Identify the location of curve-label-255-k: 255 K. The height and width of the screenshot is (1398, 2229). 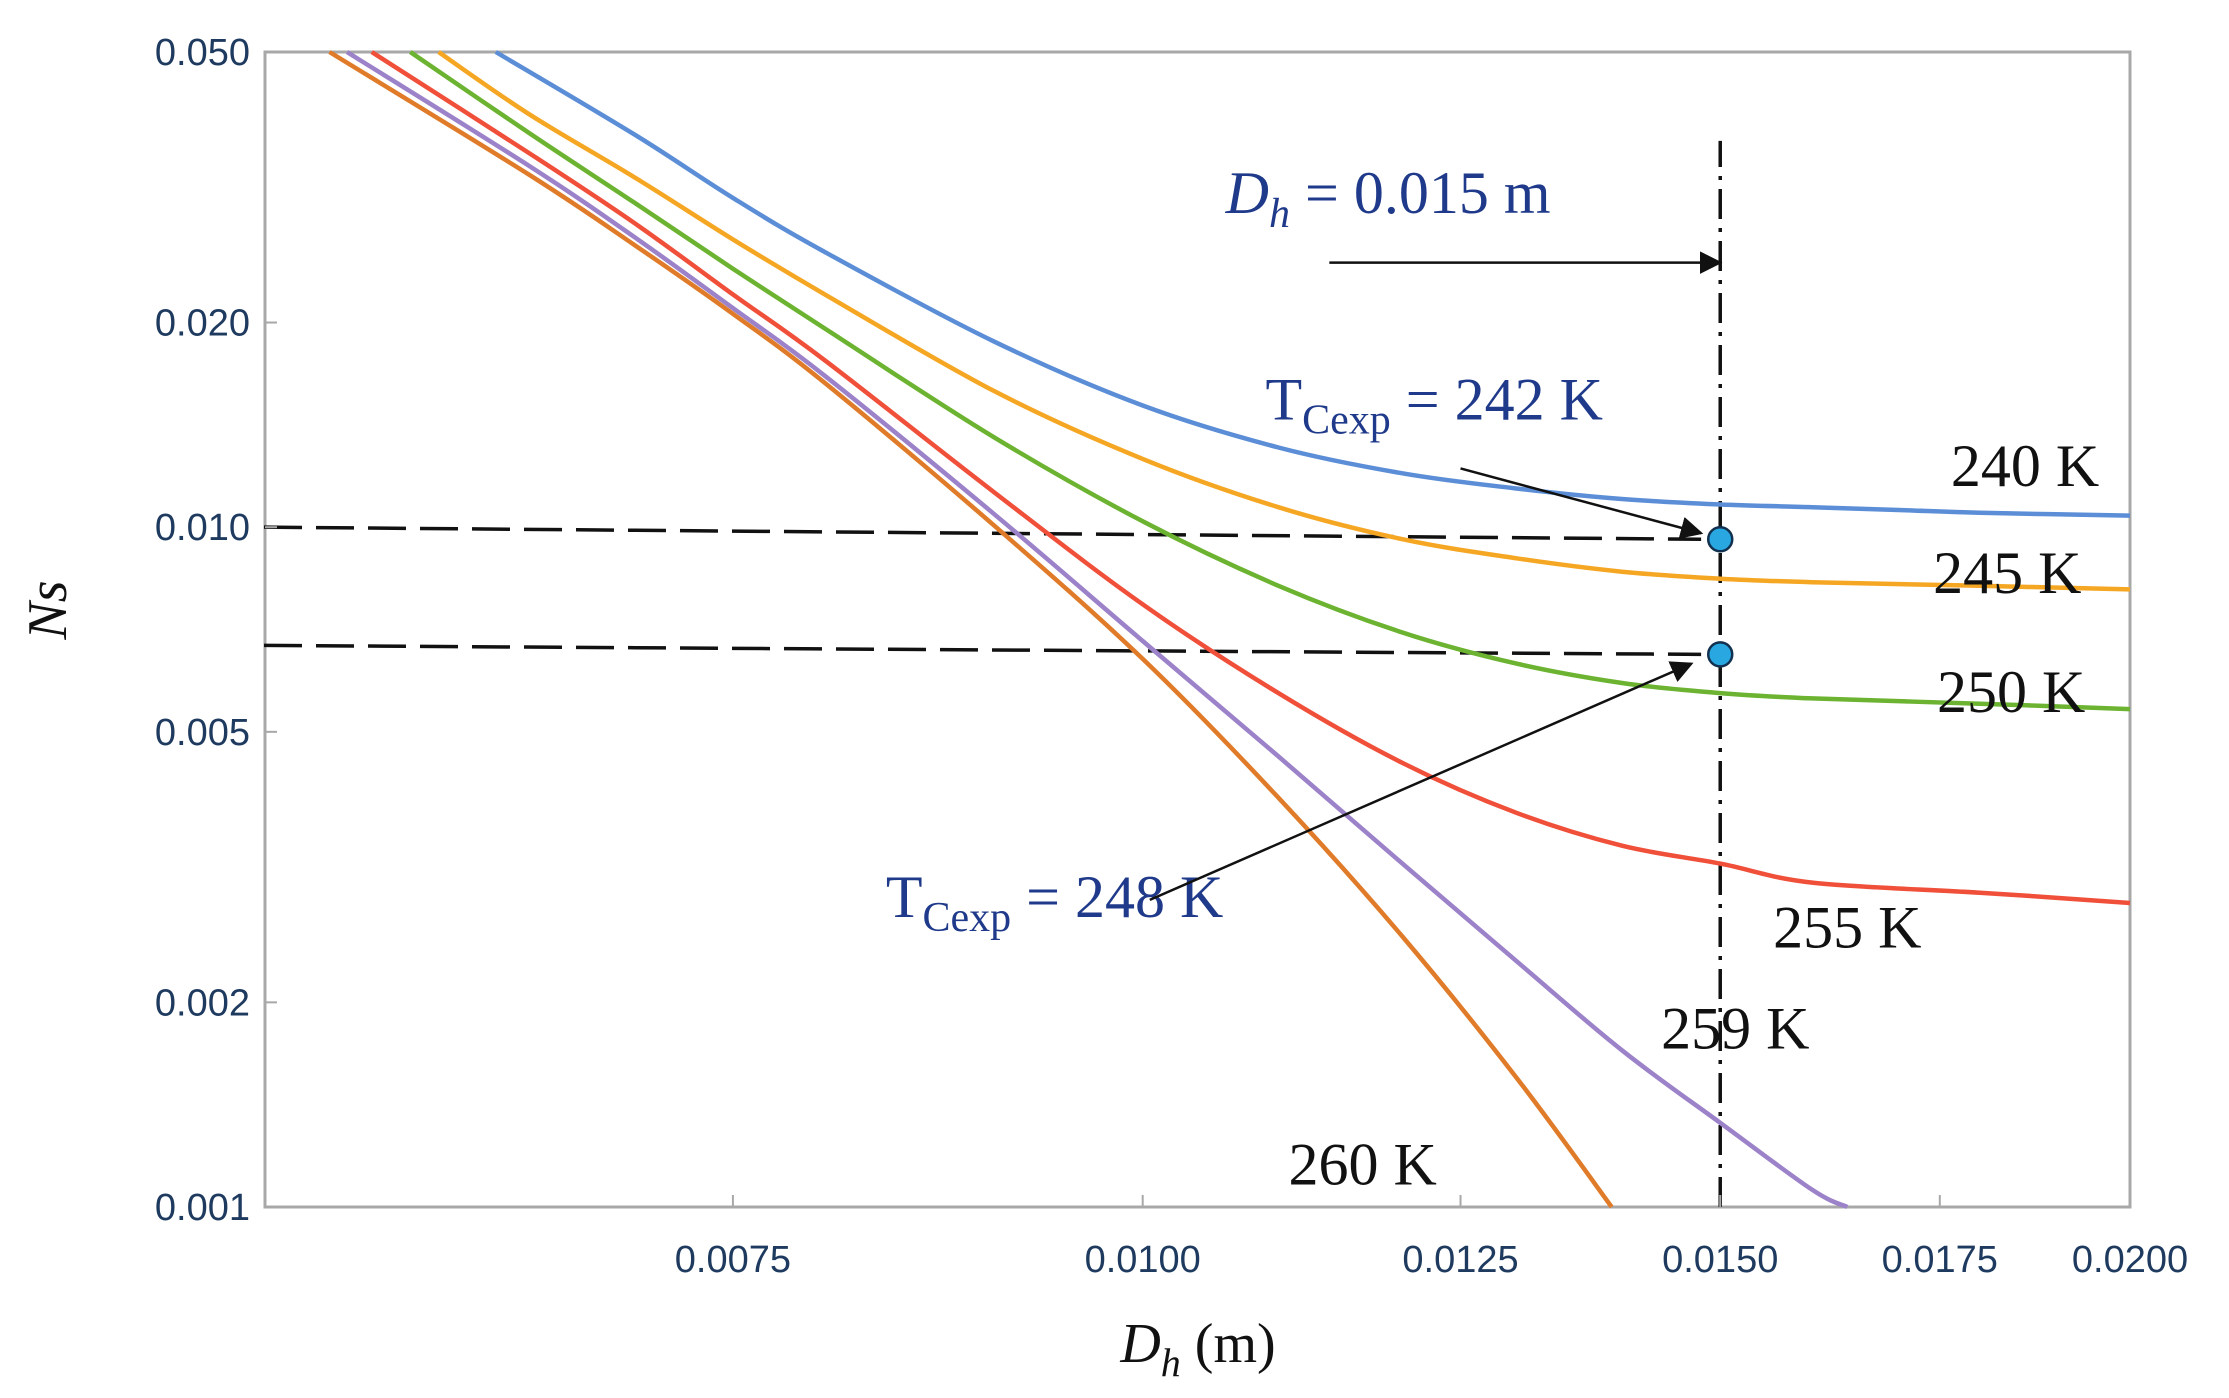
(1847, 927).